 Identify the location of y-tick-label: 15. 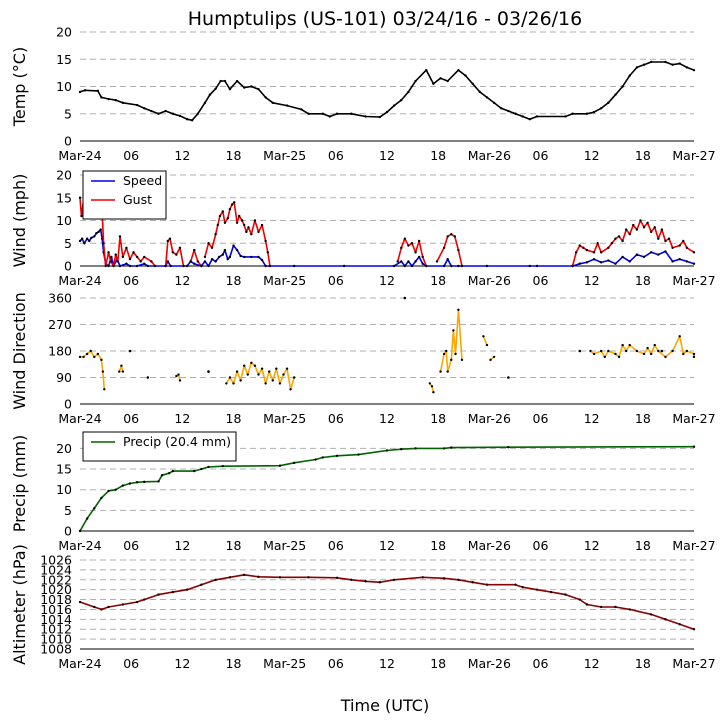
(64, 469).